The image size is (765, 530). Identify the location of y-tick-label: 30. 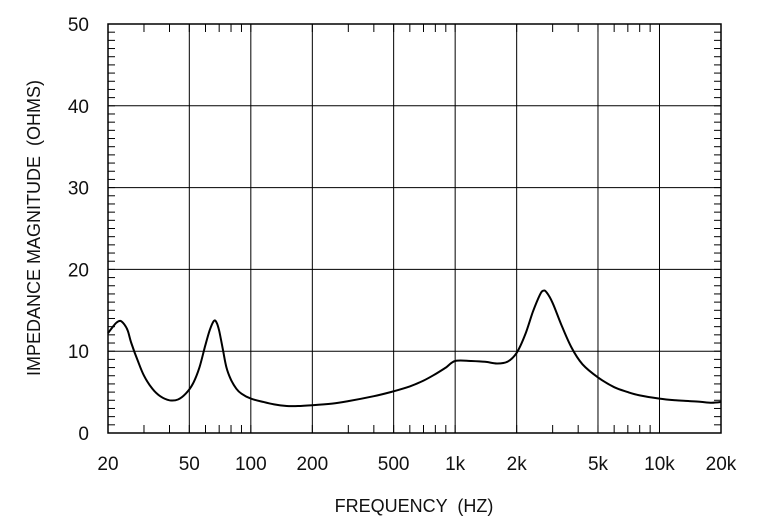
(78, 189).